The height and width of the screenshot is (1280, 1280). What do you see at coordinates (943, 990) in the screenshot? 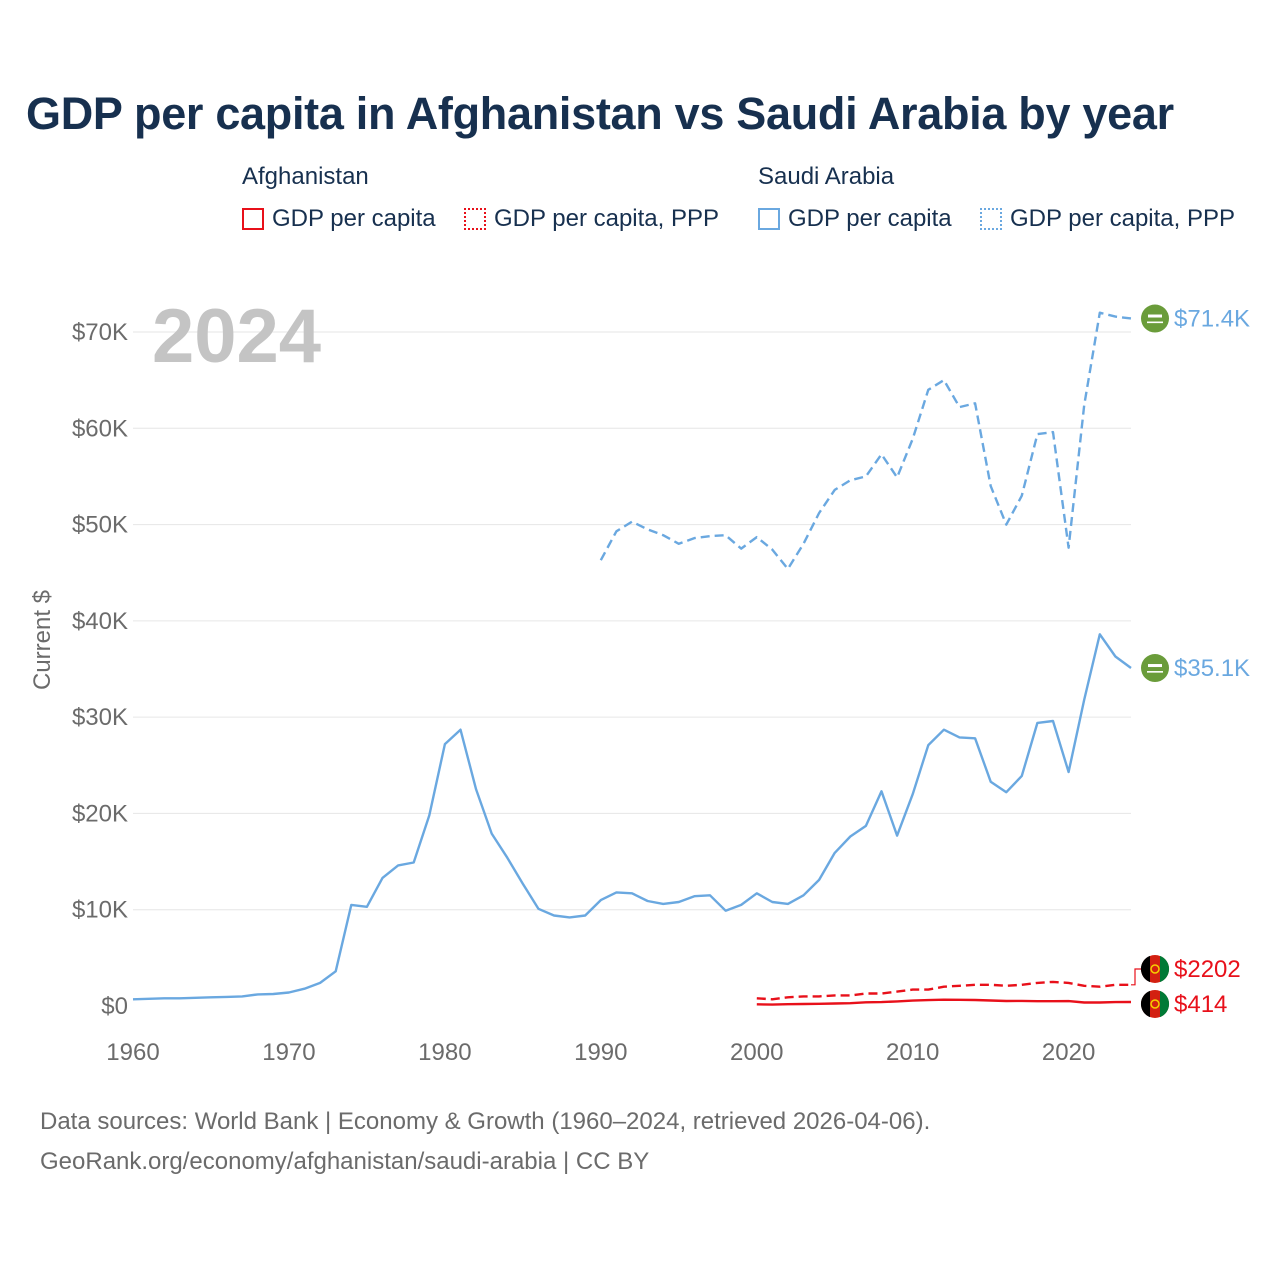
I see `series-line-afghanistan-dashed` at bounding box center [943, 990].